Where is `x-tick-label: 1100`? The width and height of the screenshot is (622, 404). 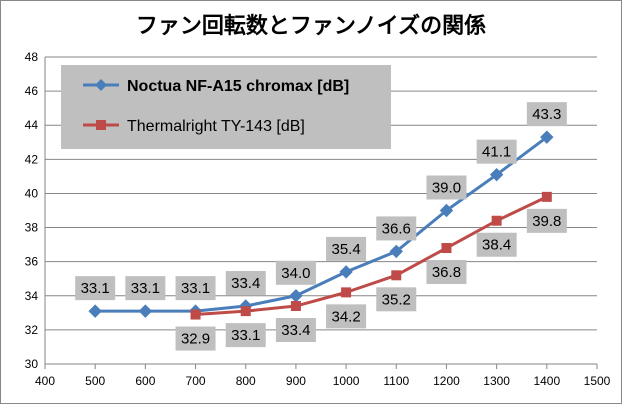 x-tick-label: 1100 is located at coordinates (396, 381).